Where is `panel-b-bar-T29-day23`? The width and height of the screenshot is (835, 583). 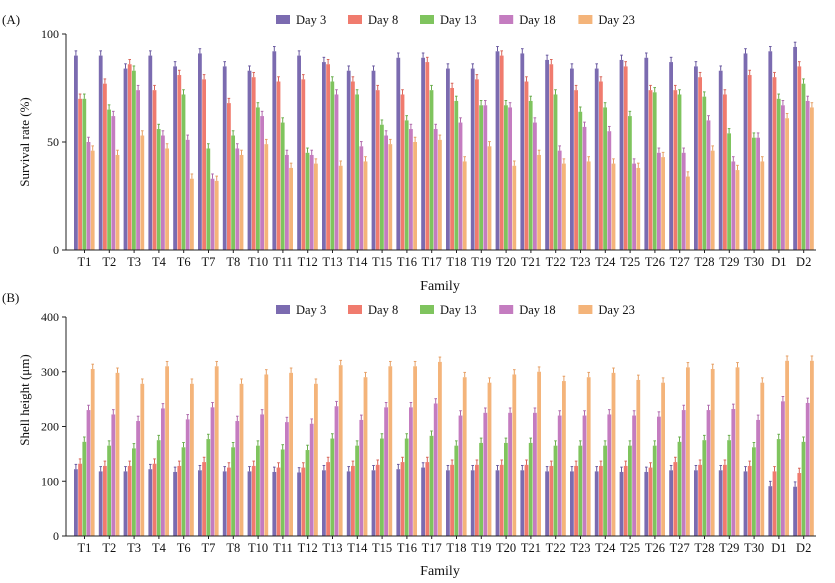 panel-b-bar-T29-day23 is located at coordinates (737, 451).